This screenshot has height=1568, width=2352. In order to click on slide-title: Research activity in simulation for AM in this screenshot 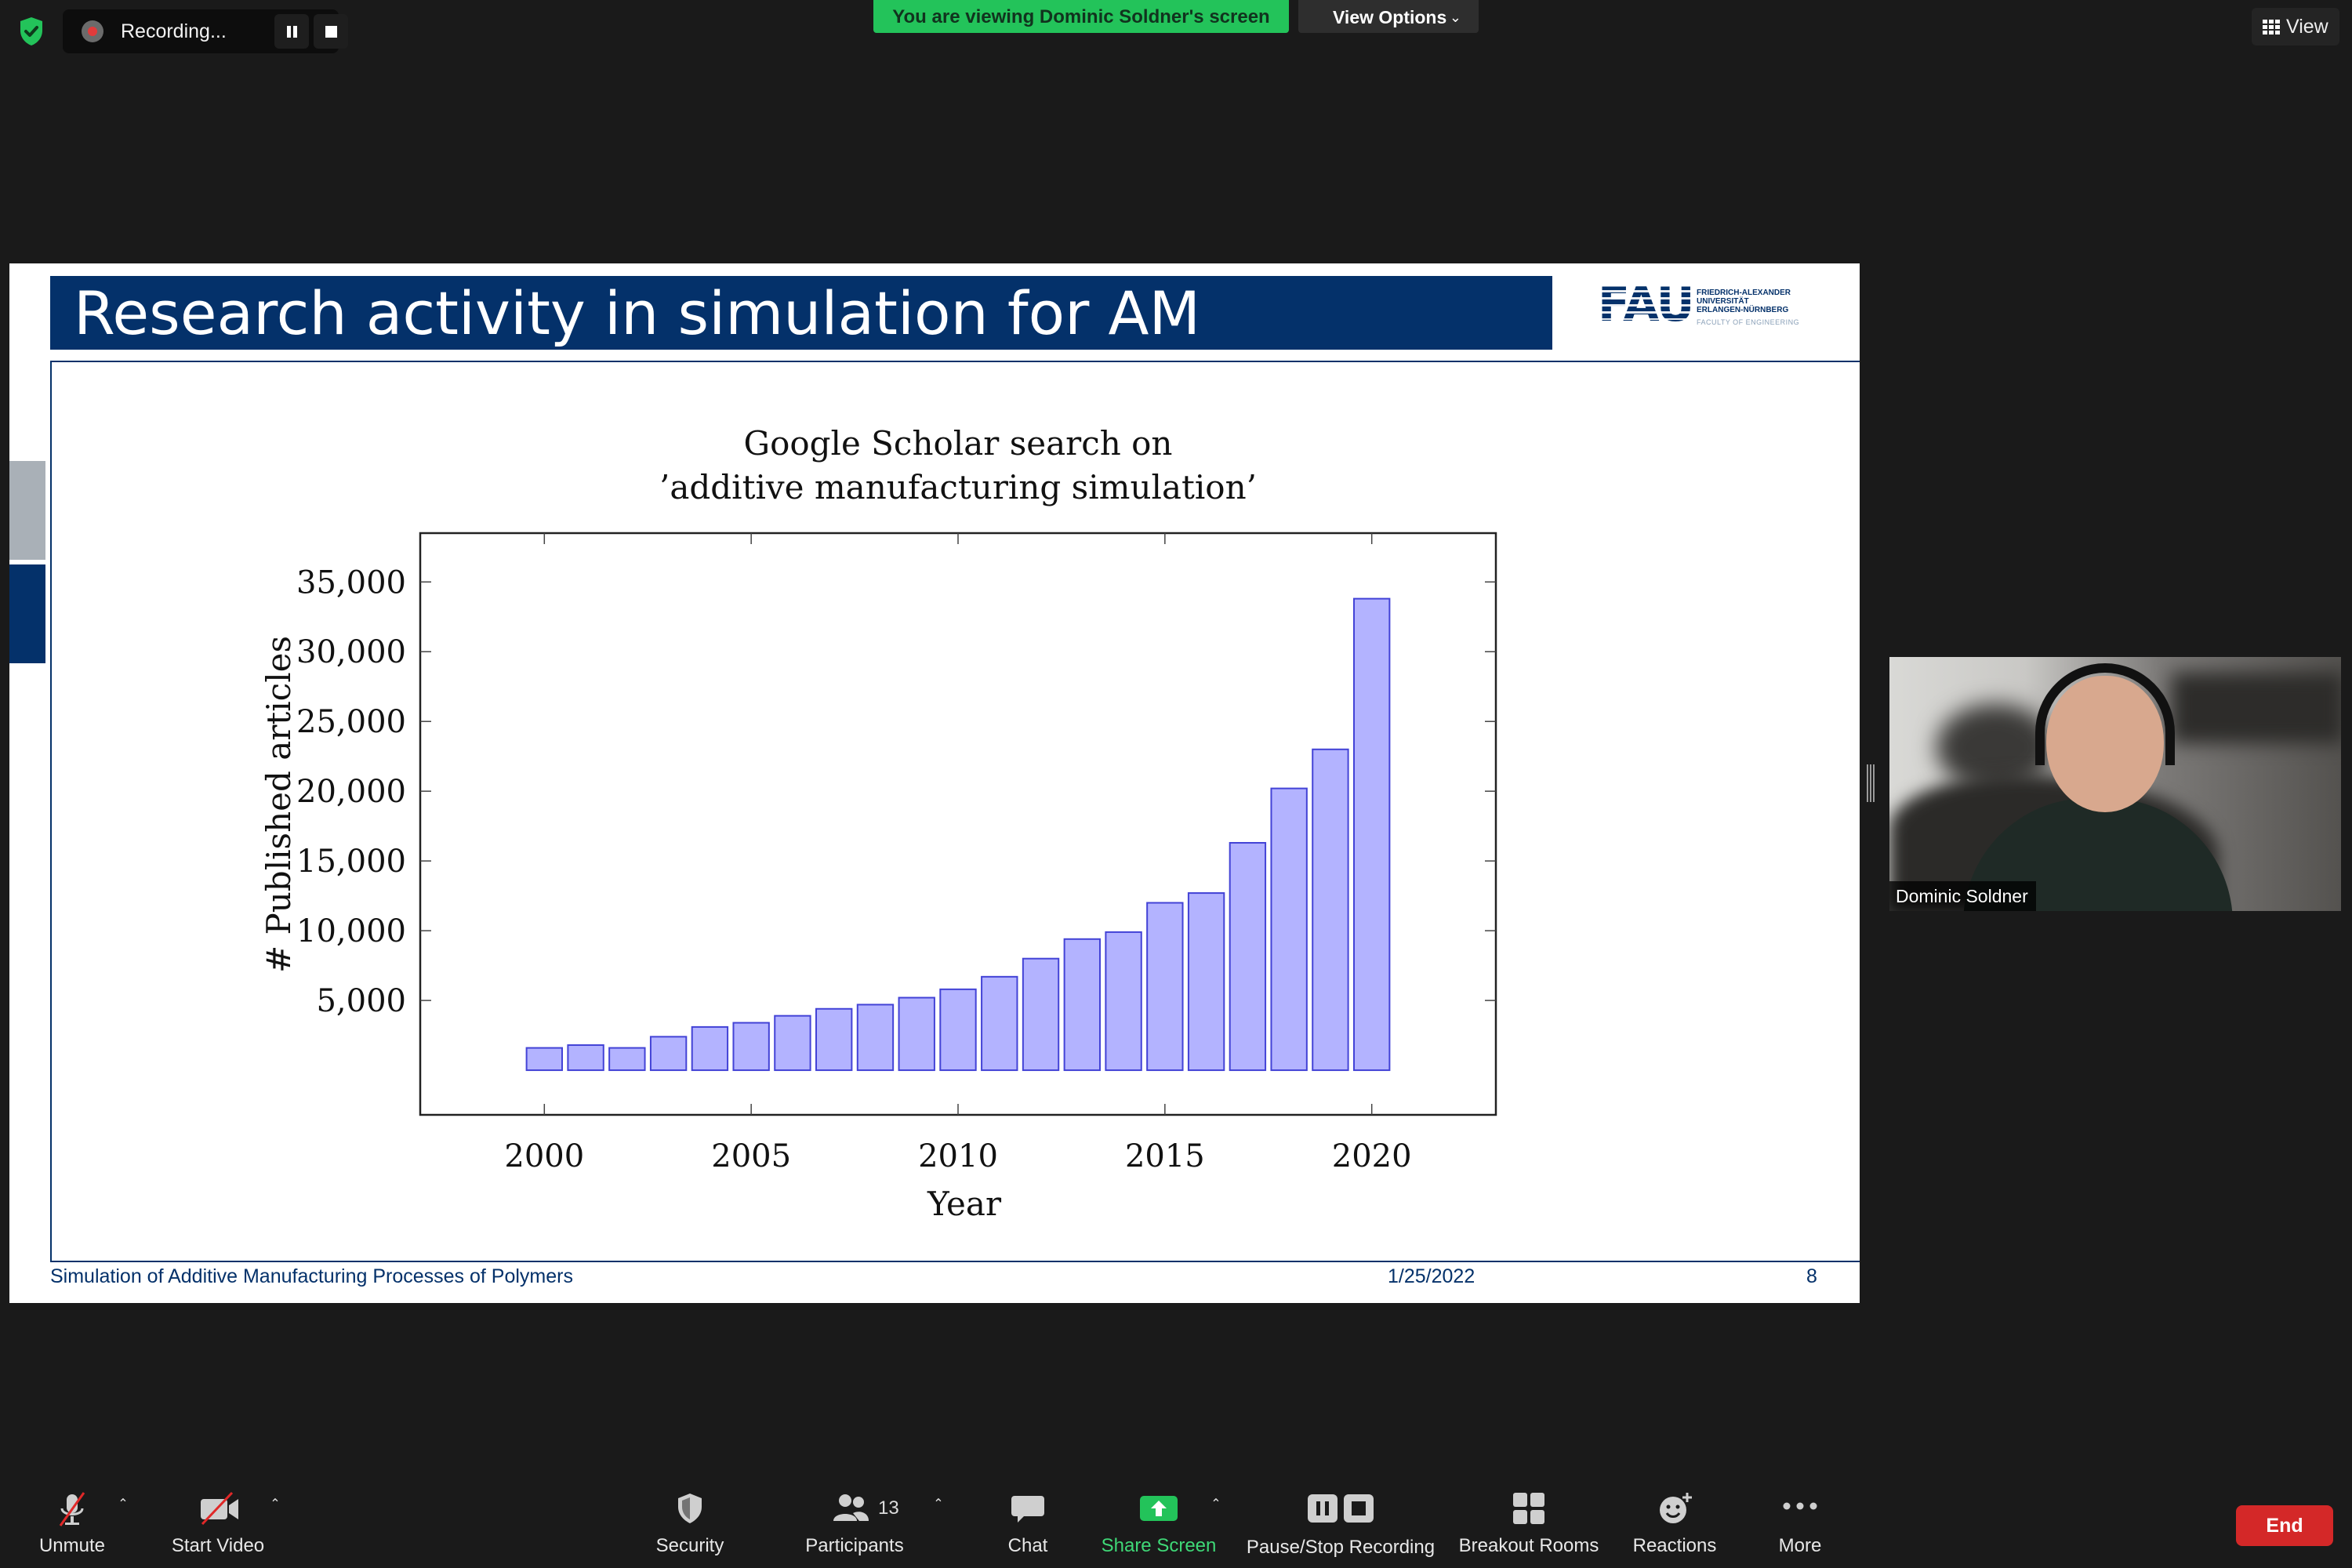, I will do `click(637, 313)`.